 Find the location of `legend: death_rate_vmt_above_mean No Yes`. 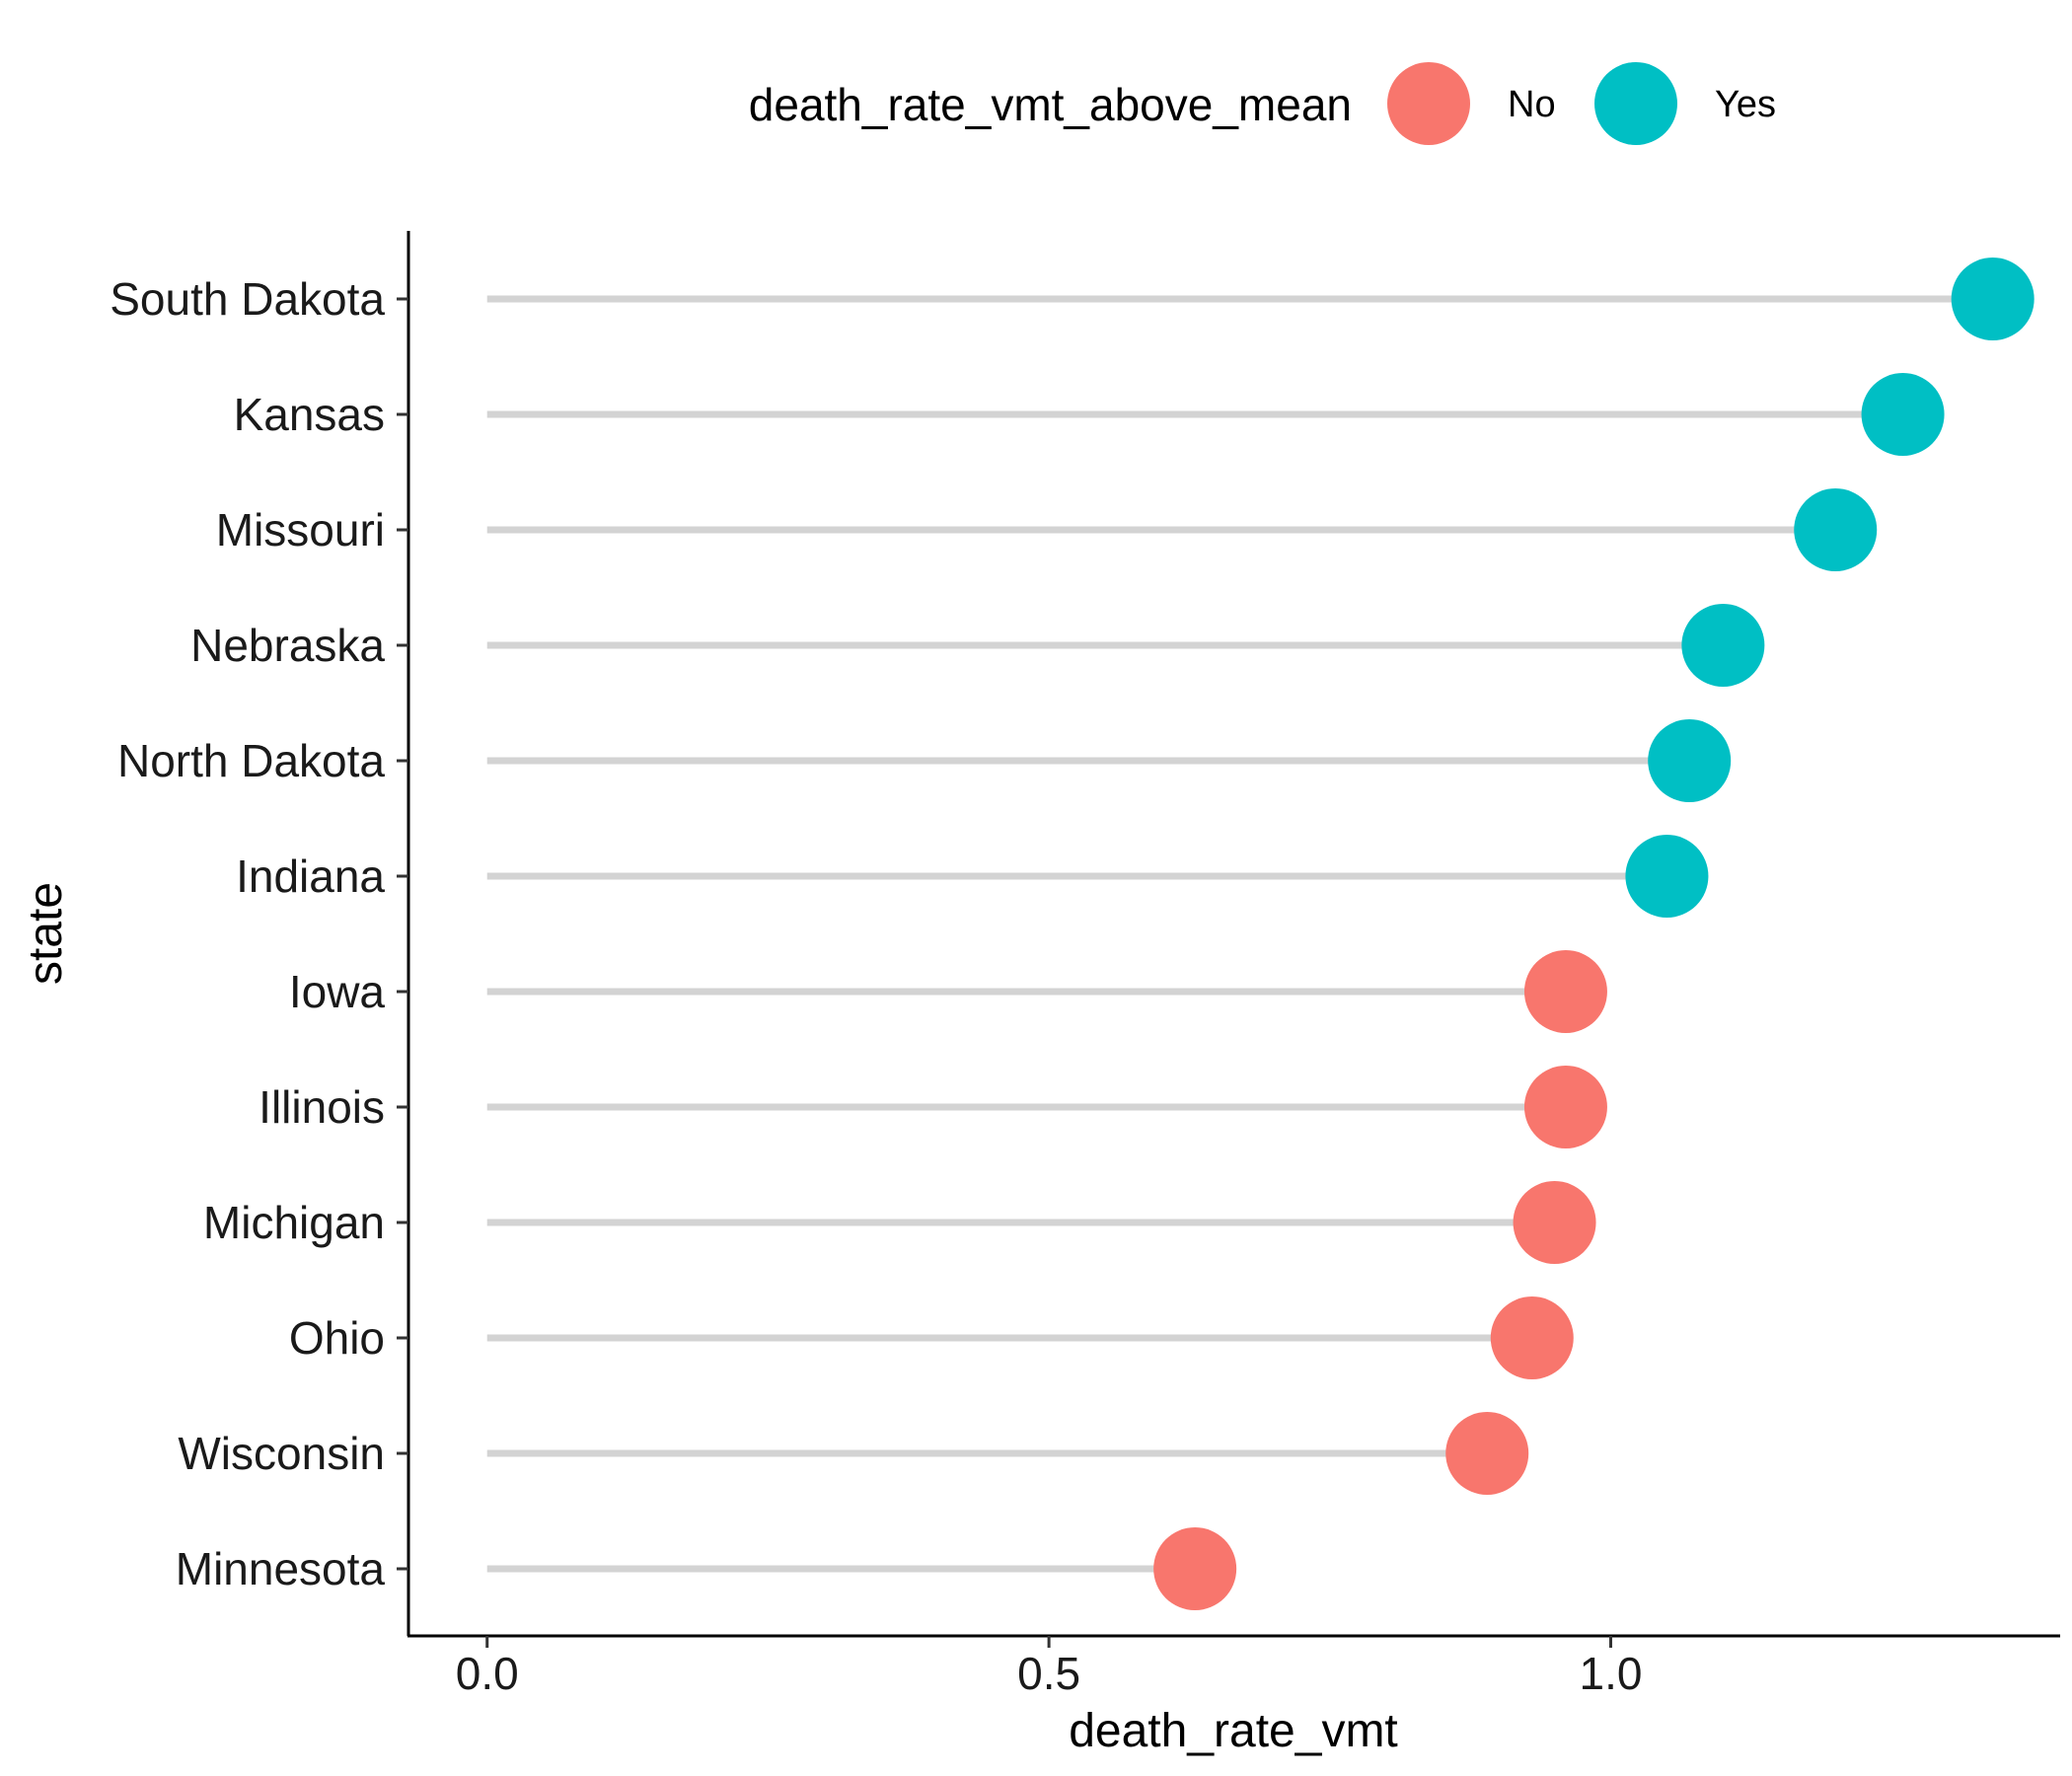

legend: death_rate_vmt_above_mean No Yes is located at coordinates (1262, 104).